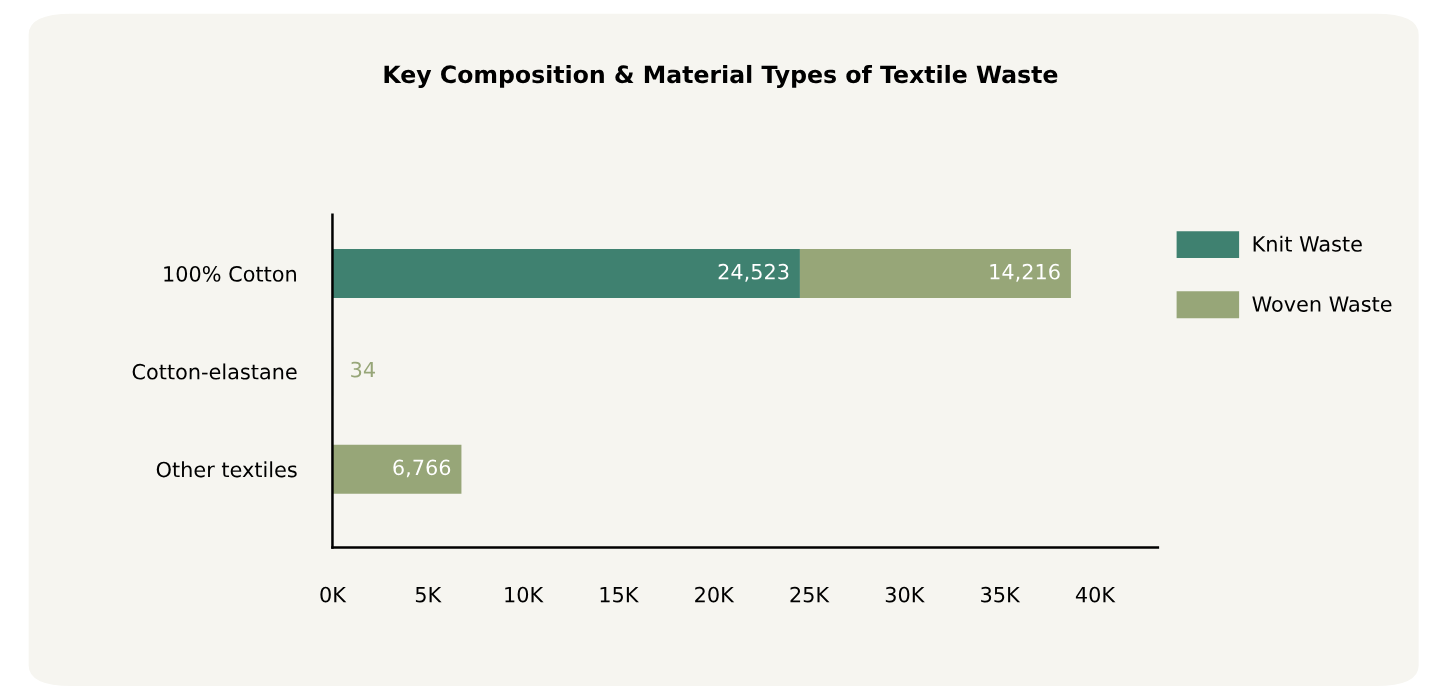 The height and width of the screenshot is (693, 1433). What do you see at coordinates (363, 369) in the screenshot?
I see `data-label: 34` at bounding box center [363, 369].